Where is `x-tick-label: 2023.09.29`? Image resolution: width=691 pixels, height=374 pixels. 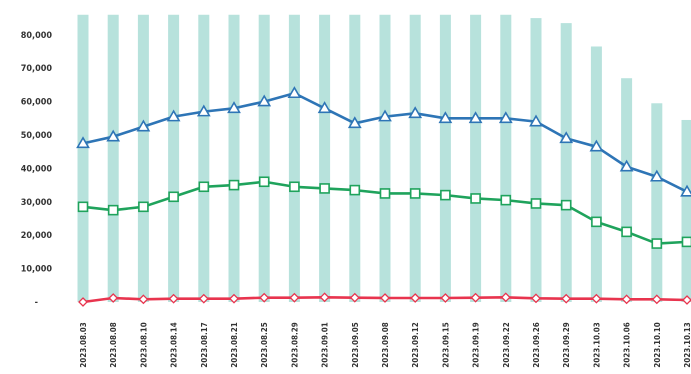 x-tick-label: 2023.09.29 is located at coordinates (566, 345).